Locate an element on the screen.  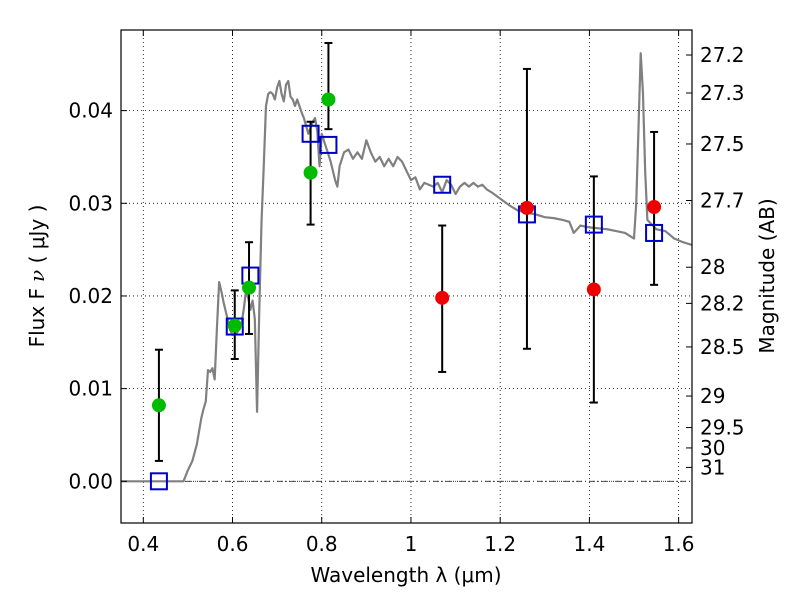
y-axis-left-title-unit: ( μJy ) is located at coordinates (37, 237).